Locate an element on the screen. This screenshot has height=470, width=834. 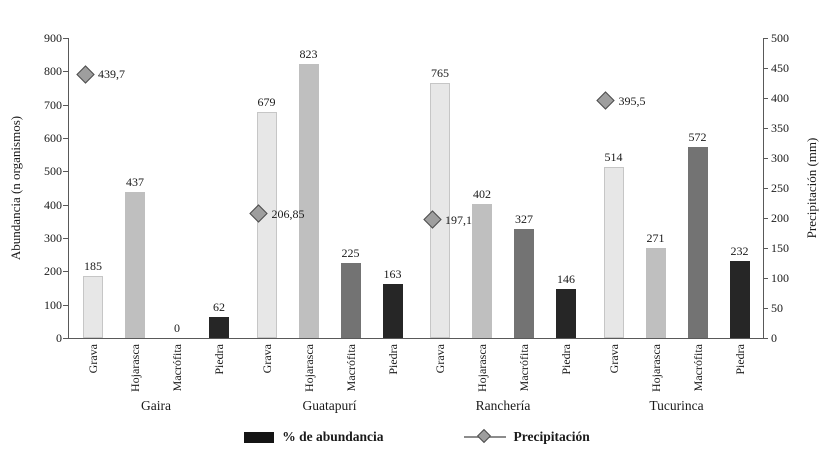
bar-value-label: 185 is located at coordinates (93, 266).